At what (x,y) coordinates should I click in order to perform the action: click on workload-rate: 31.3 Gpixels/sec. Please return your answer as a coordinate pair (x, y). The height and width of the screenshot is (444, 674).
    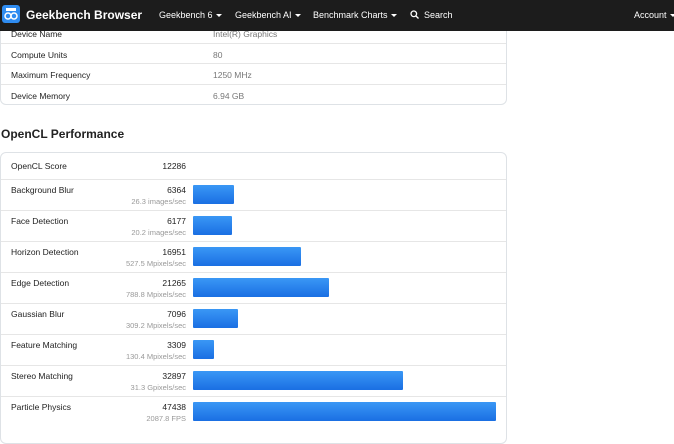
    Looking at the image, I should click on (158, 387).